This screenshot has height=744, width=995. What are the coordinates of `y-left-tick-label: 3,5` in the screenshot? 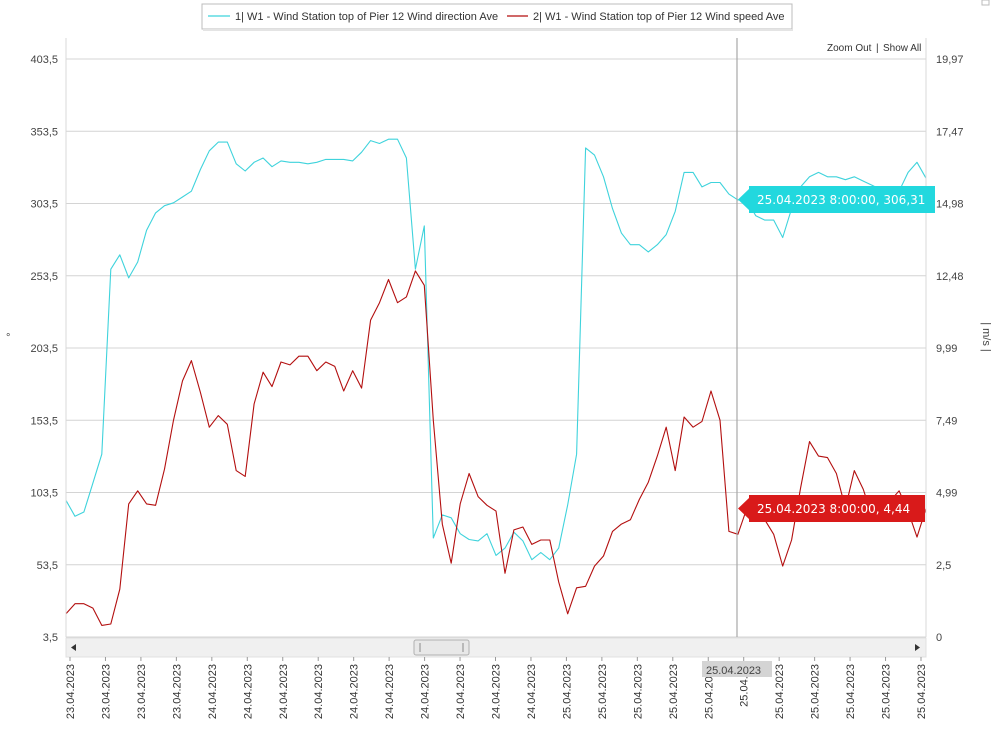 It's located at (50, 638).